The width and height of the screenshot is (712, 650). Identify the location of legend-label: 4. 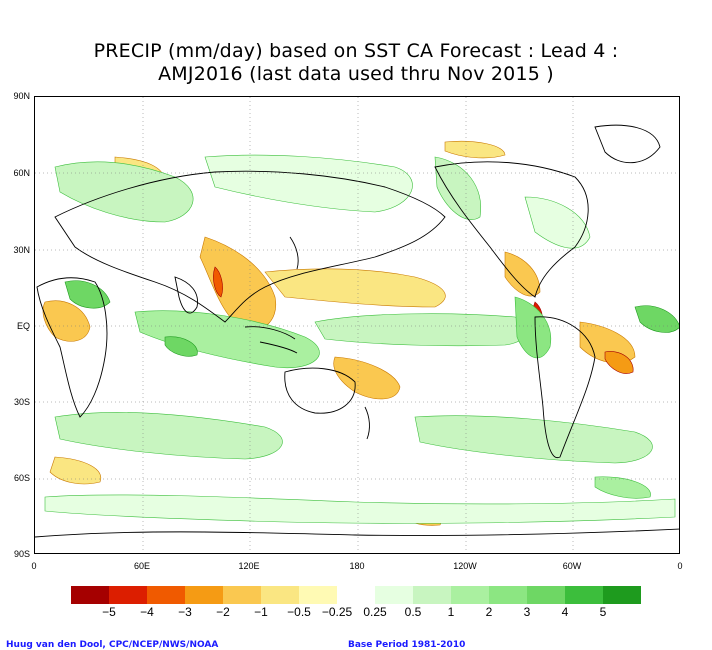
(565, 612).